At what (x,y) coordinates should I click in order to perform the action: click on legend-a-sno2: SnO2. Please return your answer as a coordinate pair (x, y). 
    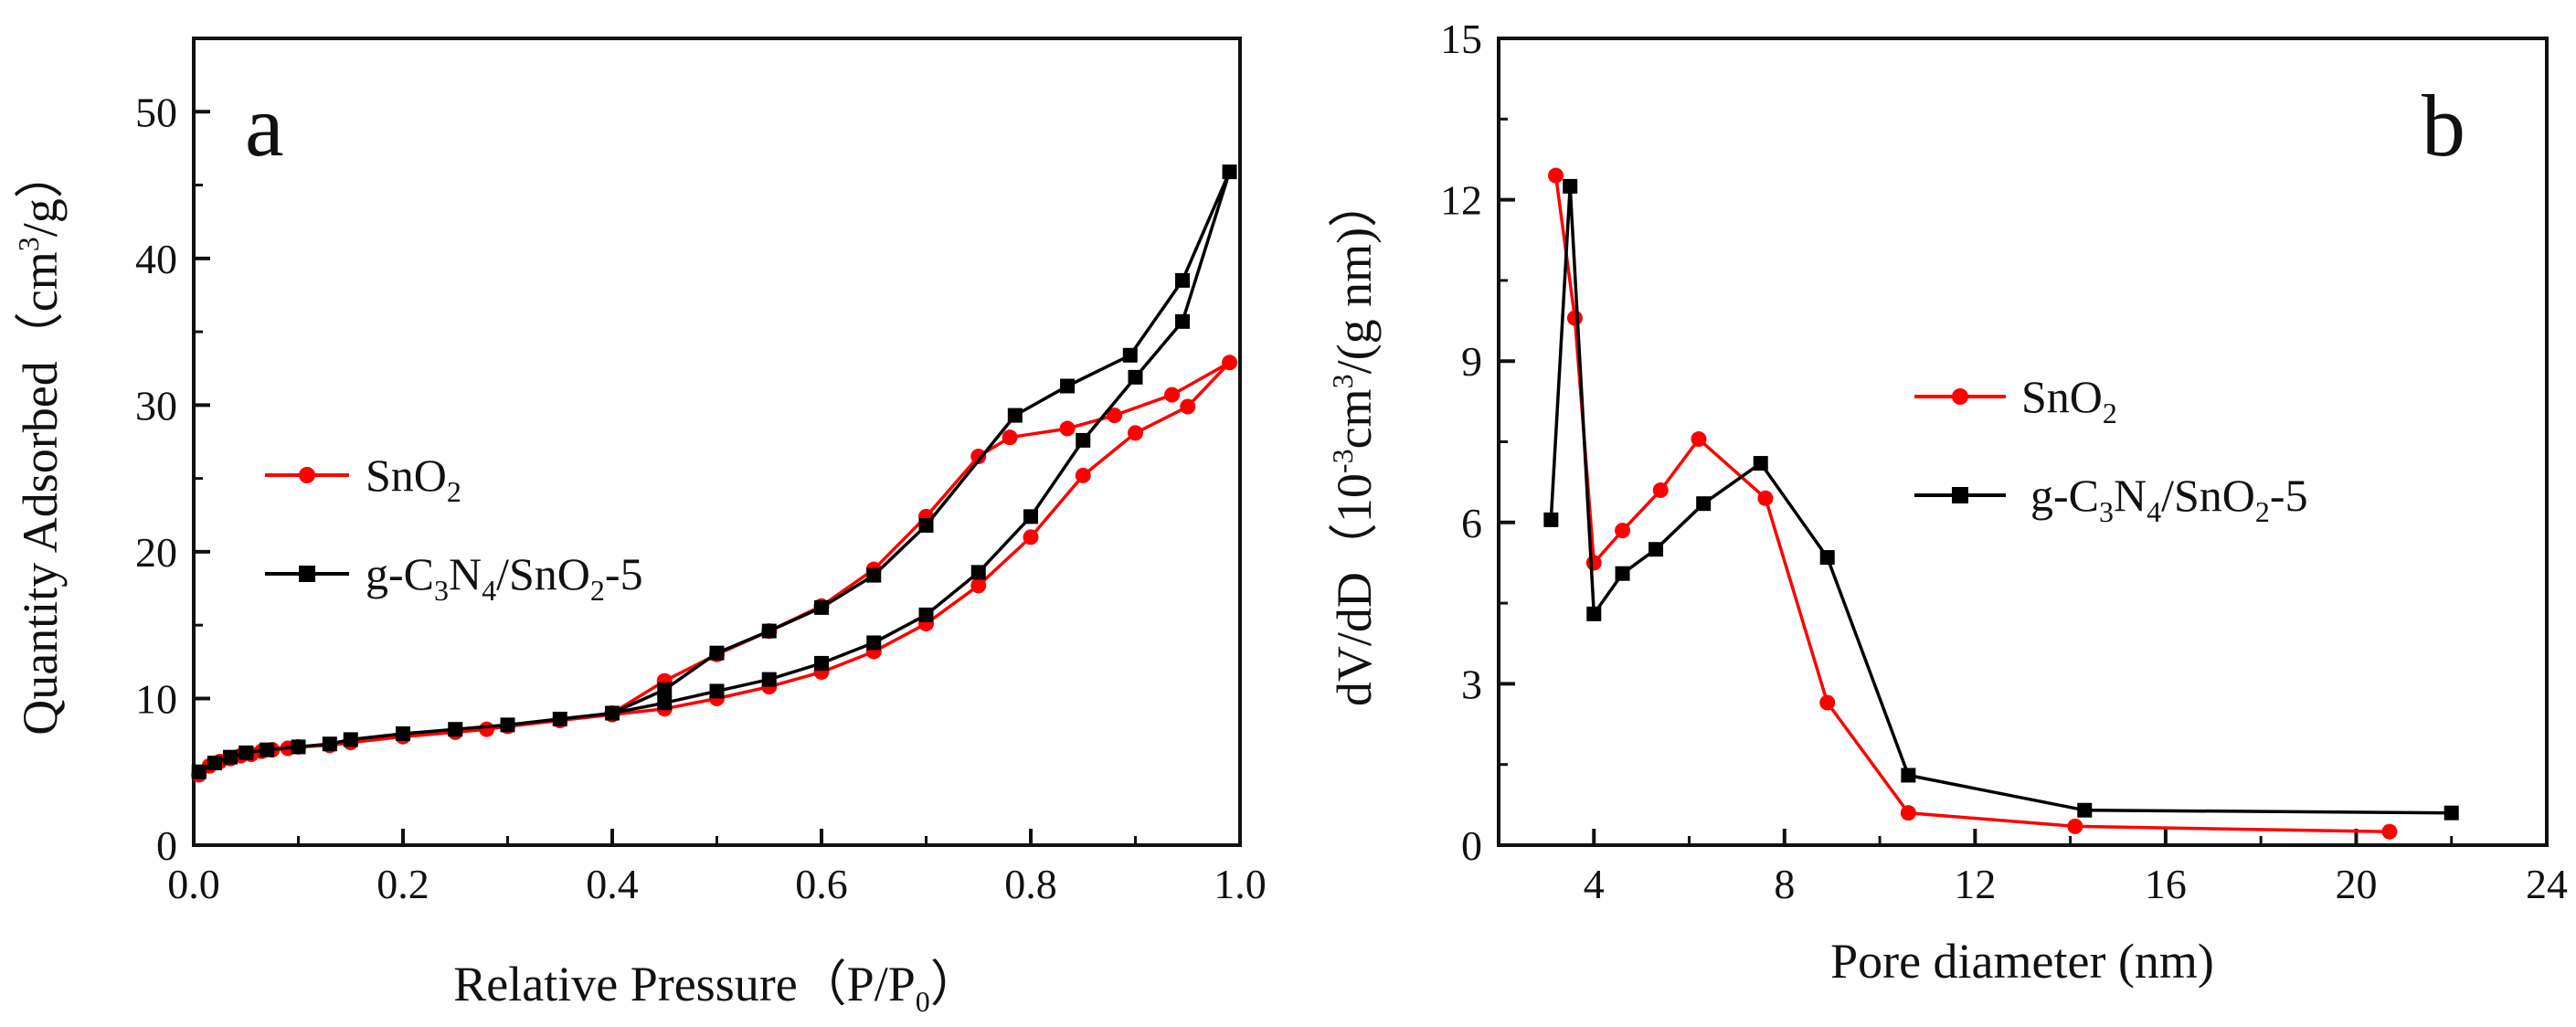
    Looking at the image, I should click on (363, 479).